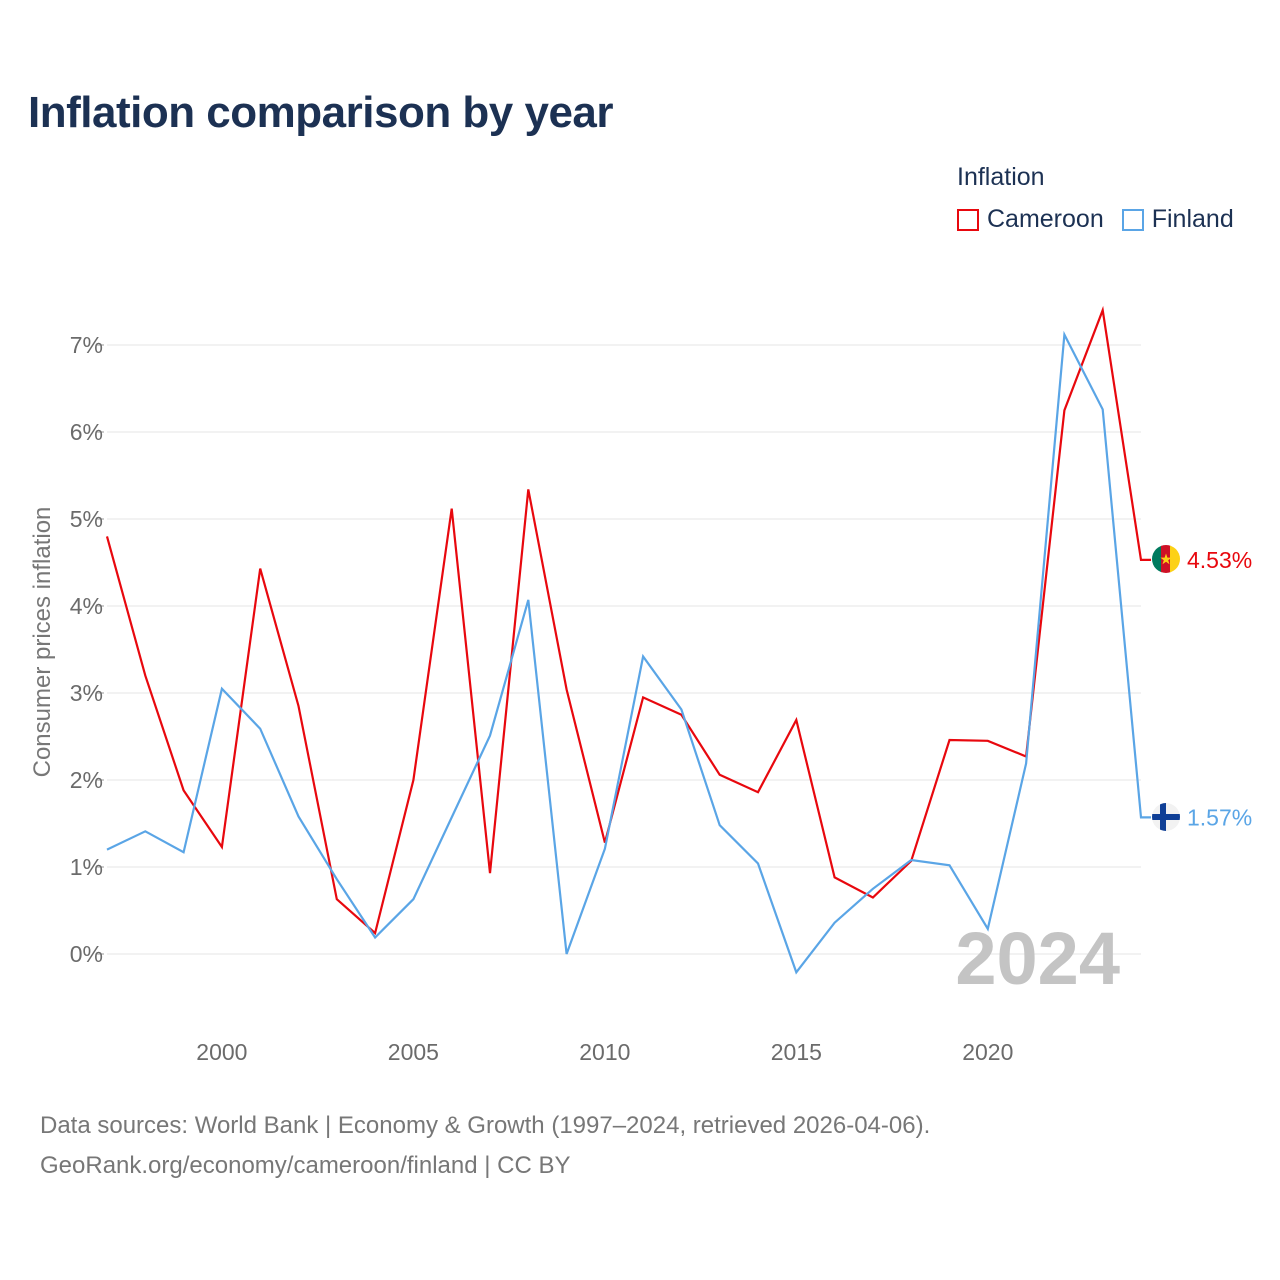 The image size is (1280, 1280). I want to click on x-tick-label: 2015, so click(796, 1052).